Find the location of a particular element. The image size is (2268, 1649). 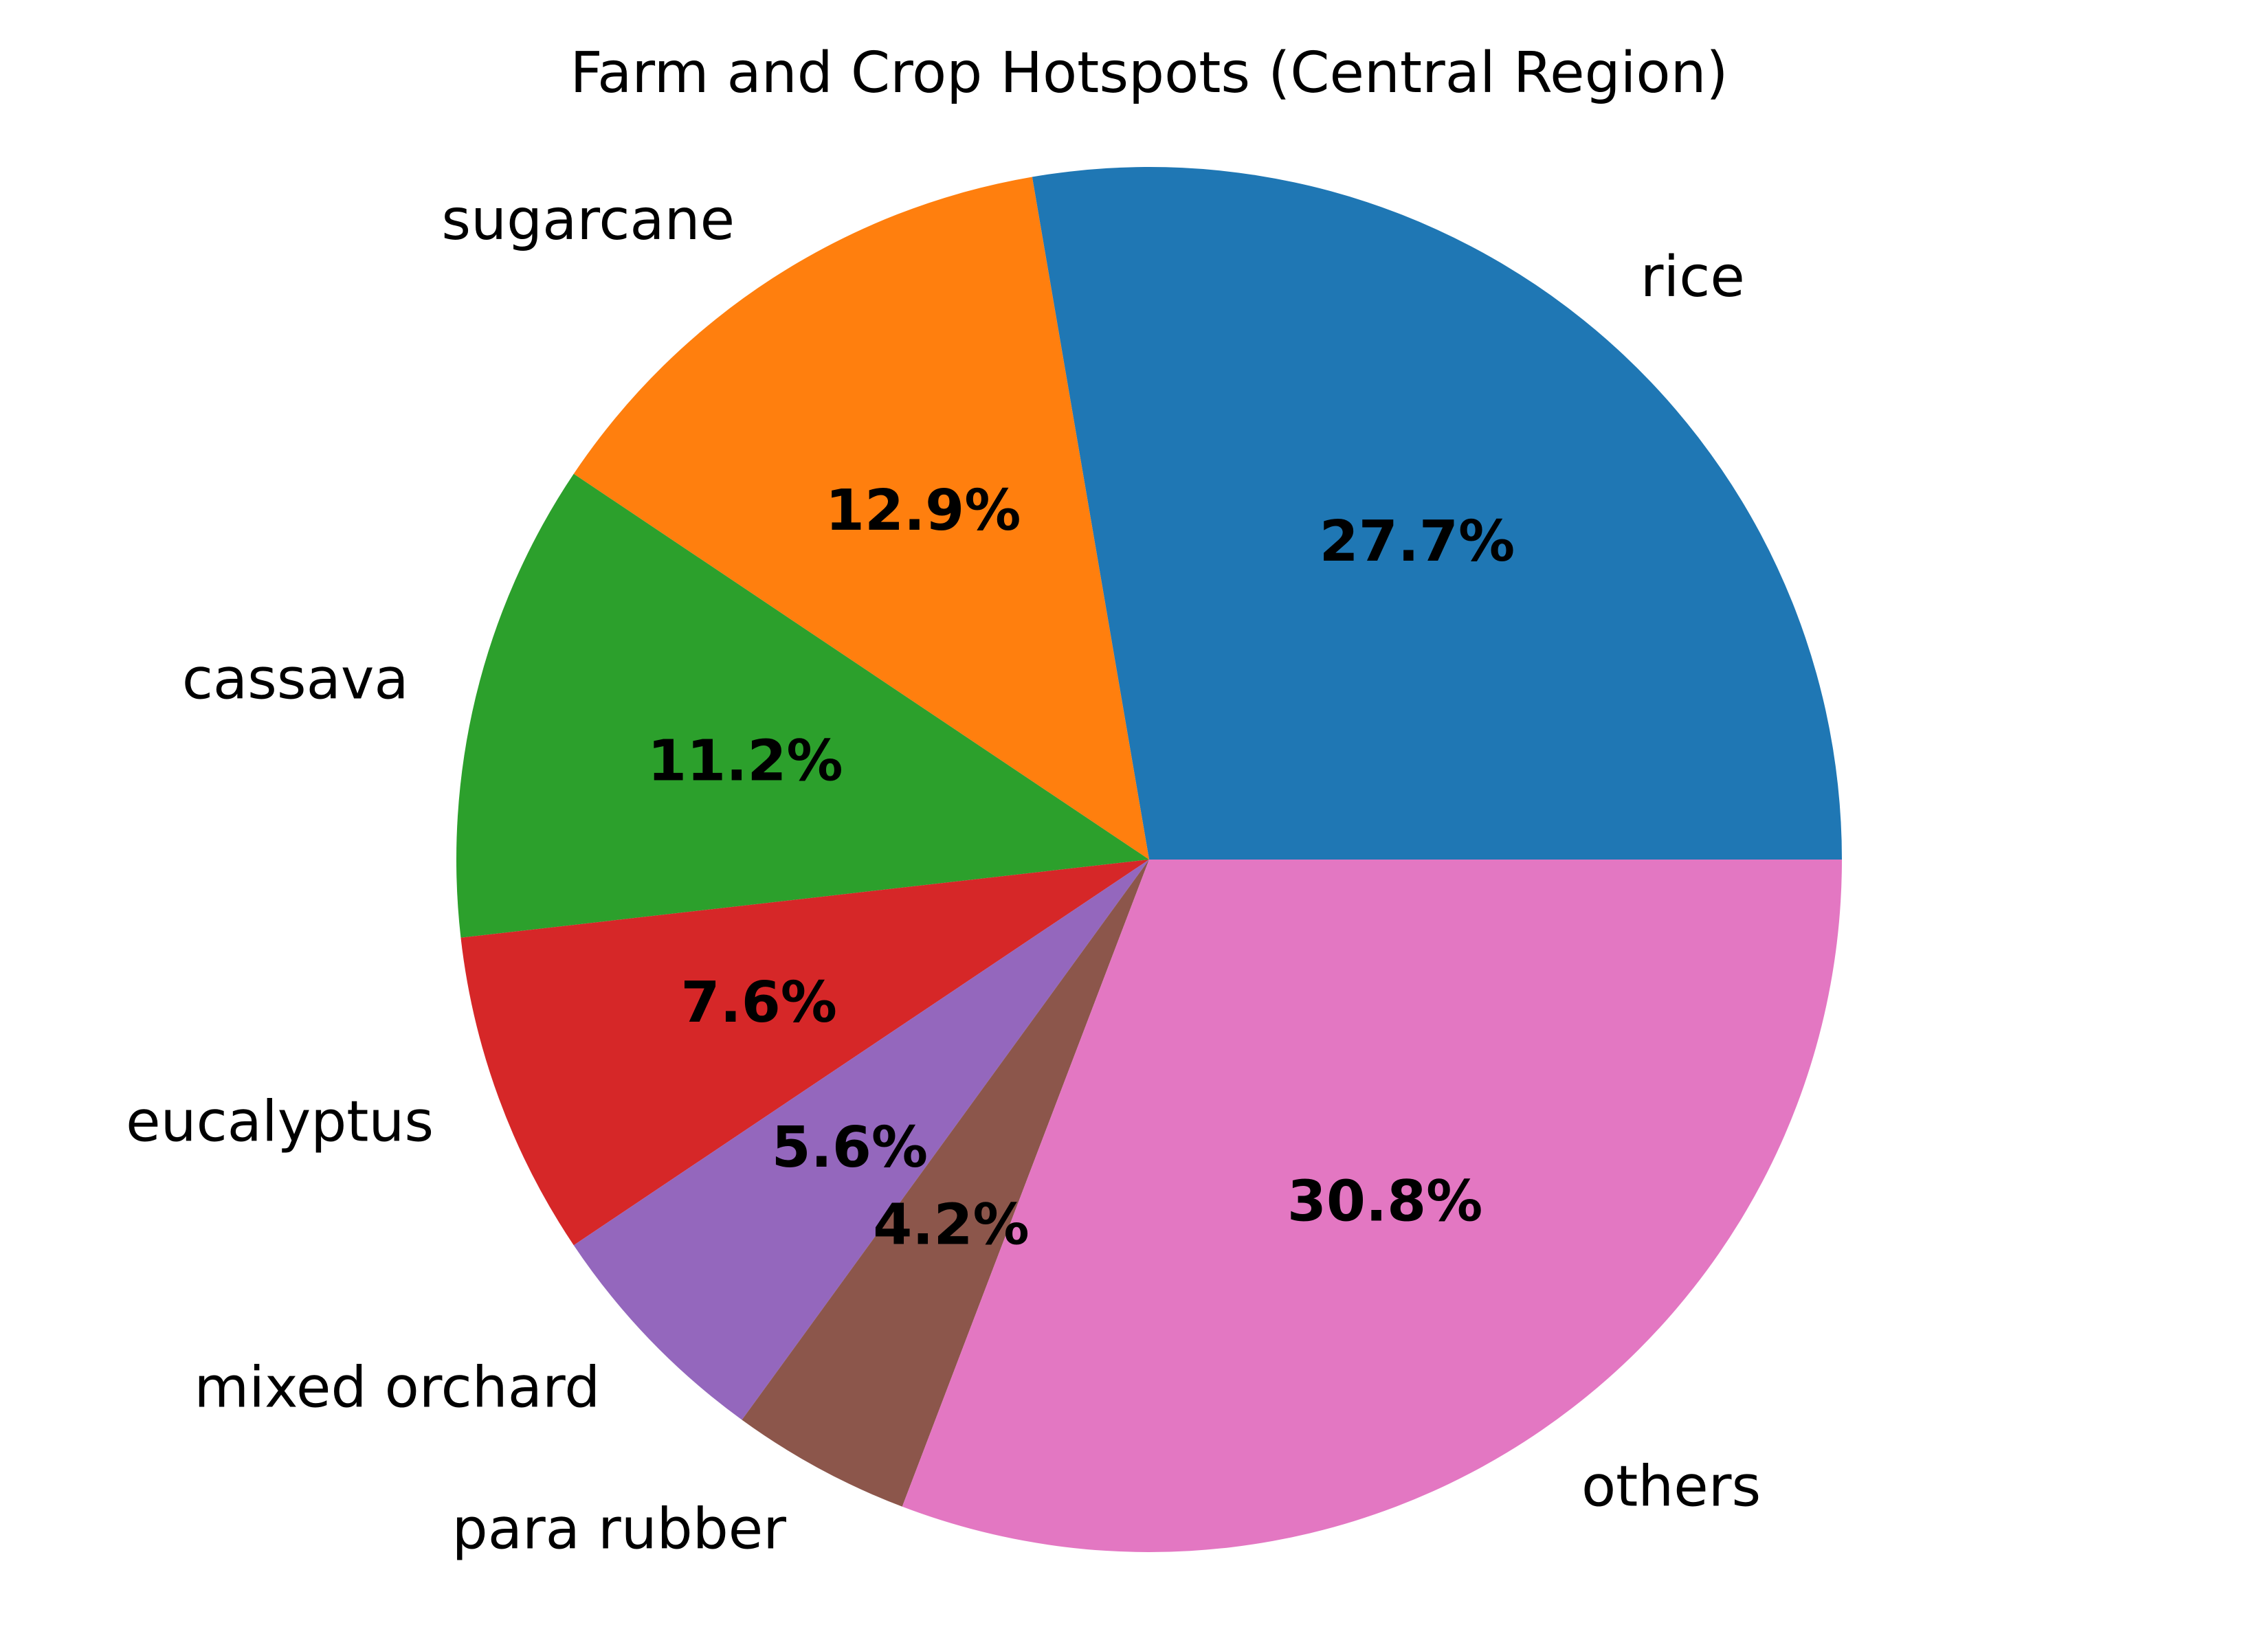

pct-label-rice: 27.7% is located at coordinates (1417, 541).